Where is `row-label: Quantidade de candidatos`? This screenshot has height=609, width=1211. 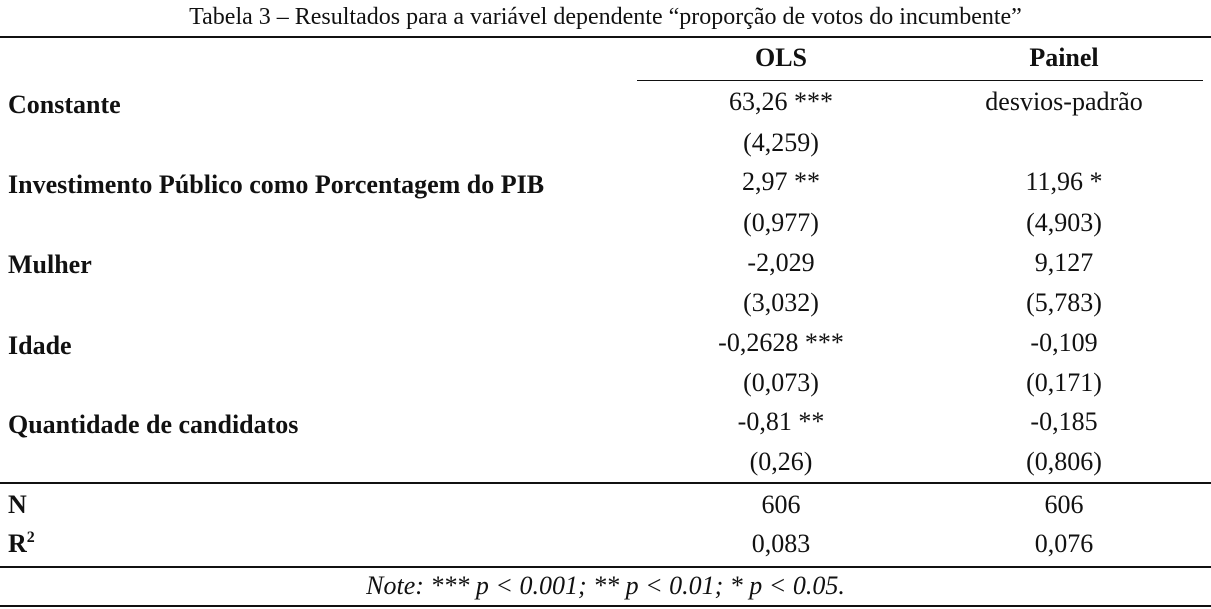 row-label: Quantidade de candidatos is located at coordinates (153, 424).